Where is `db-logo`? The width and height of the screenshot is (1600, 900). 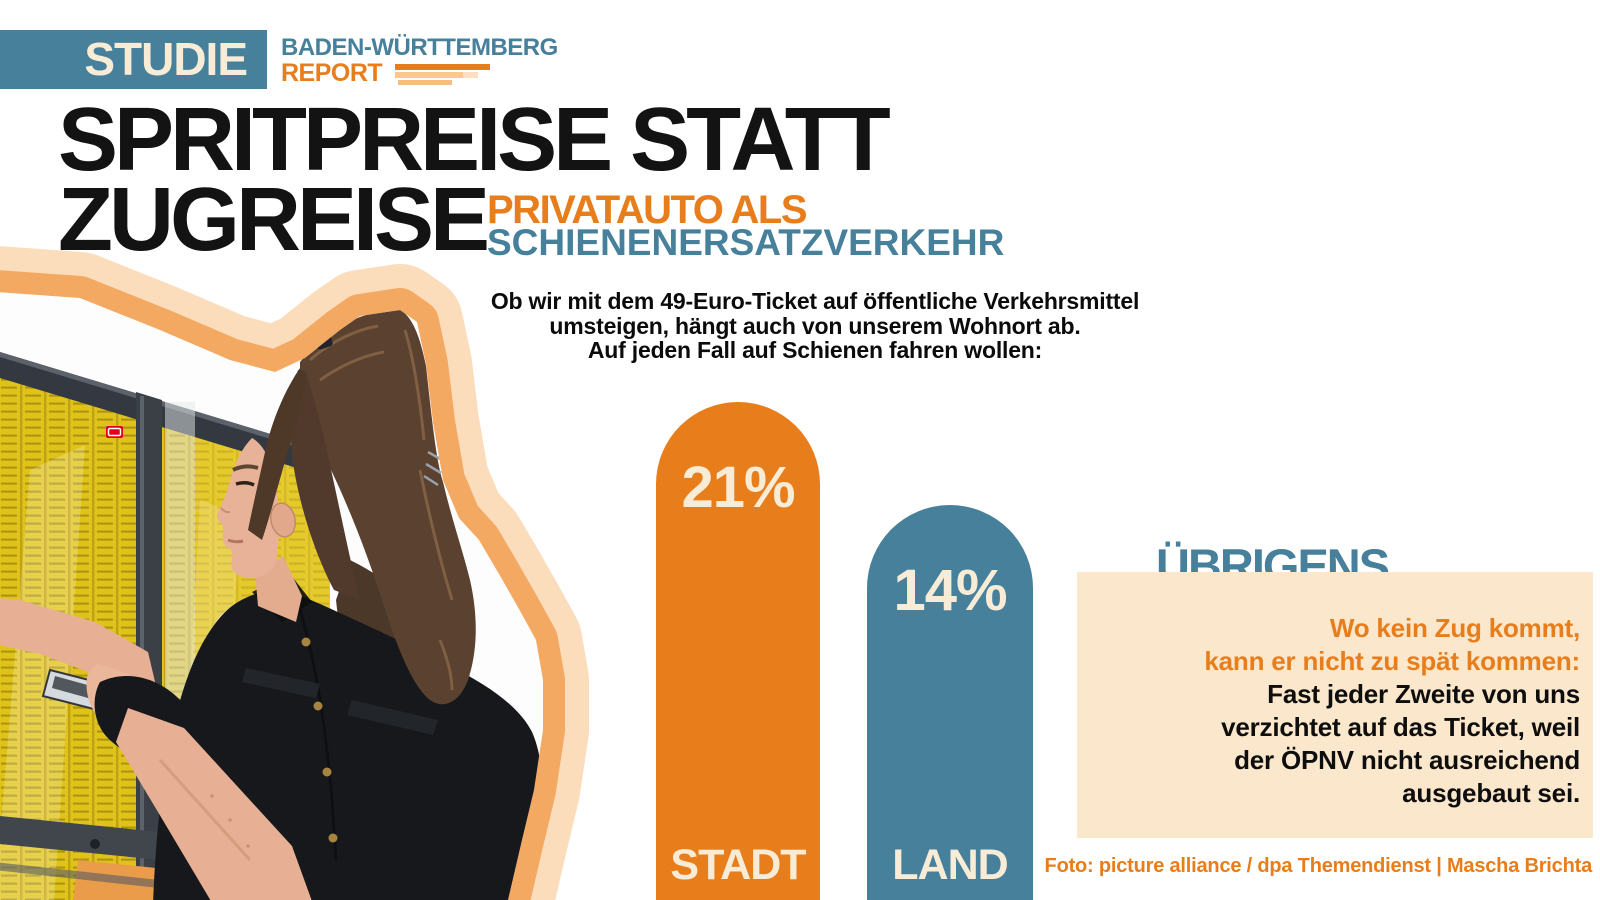 db-logo is located at coordinates (114, 432).